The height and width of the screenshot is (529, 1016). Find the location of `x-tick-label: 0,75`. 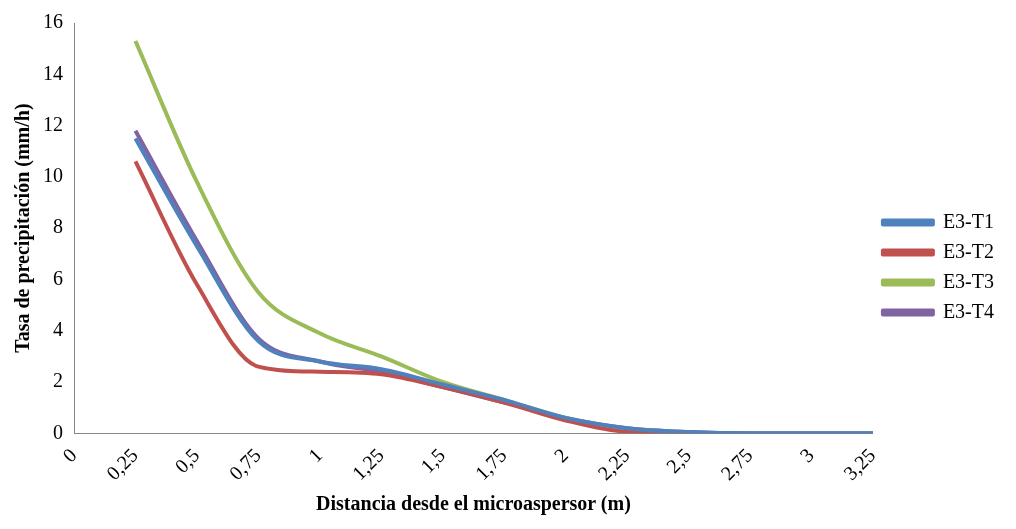

x-tick-label: 0,75 is located at coordinates (244, 464).